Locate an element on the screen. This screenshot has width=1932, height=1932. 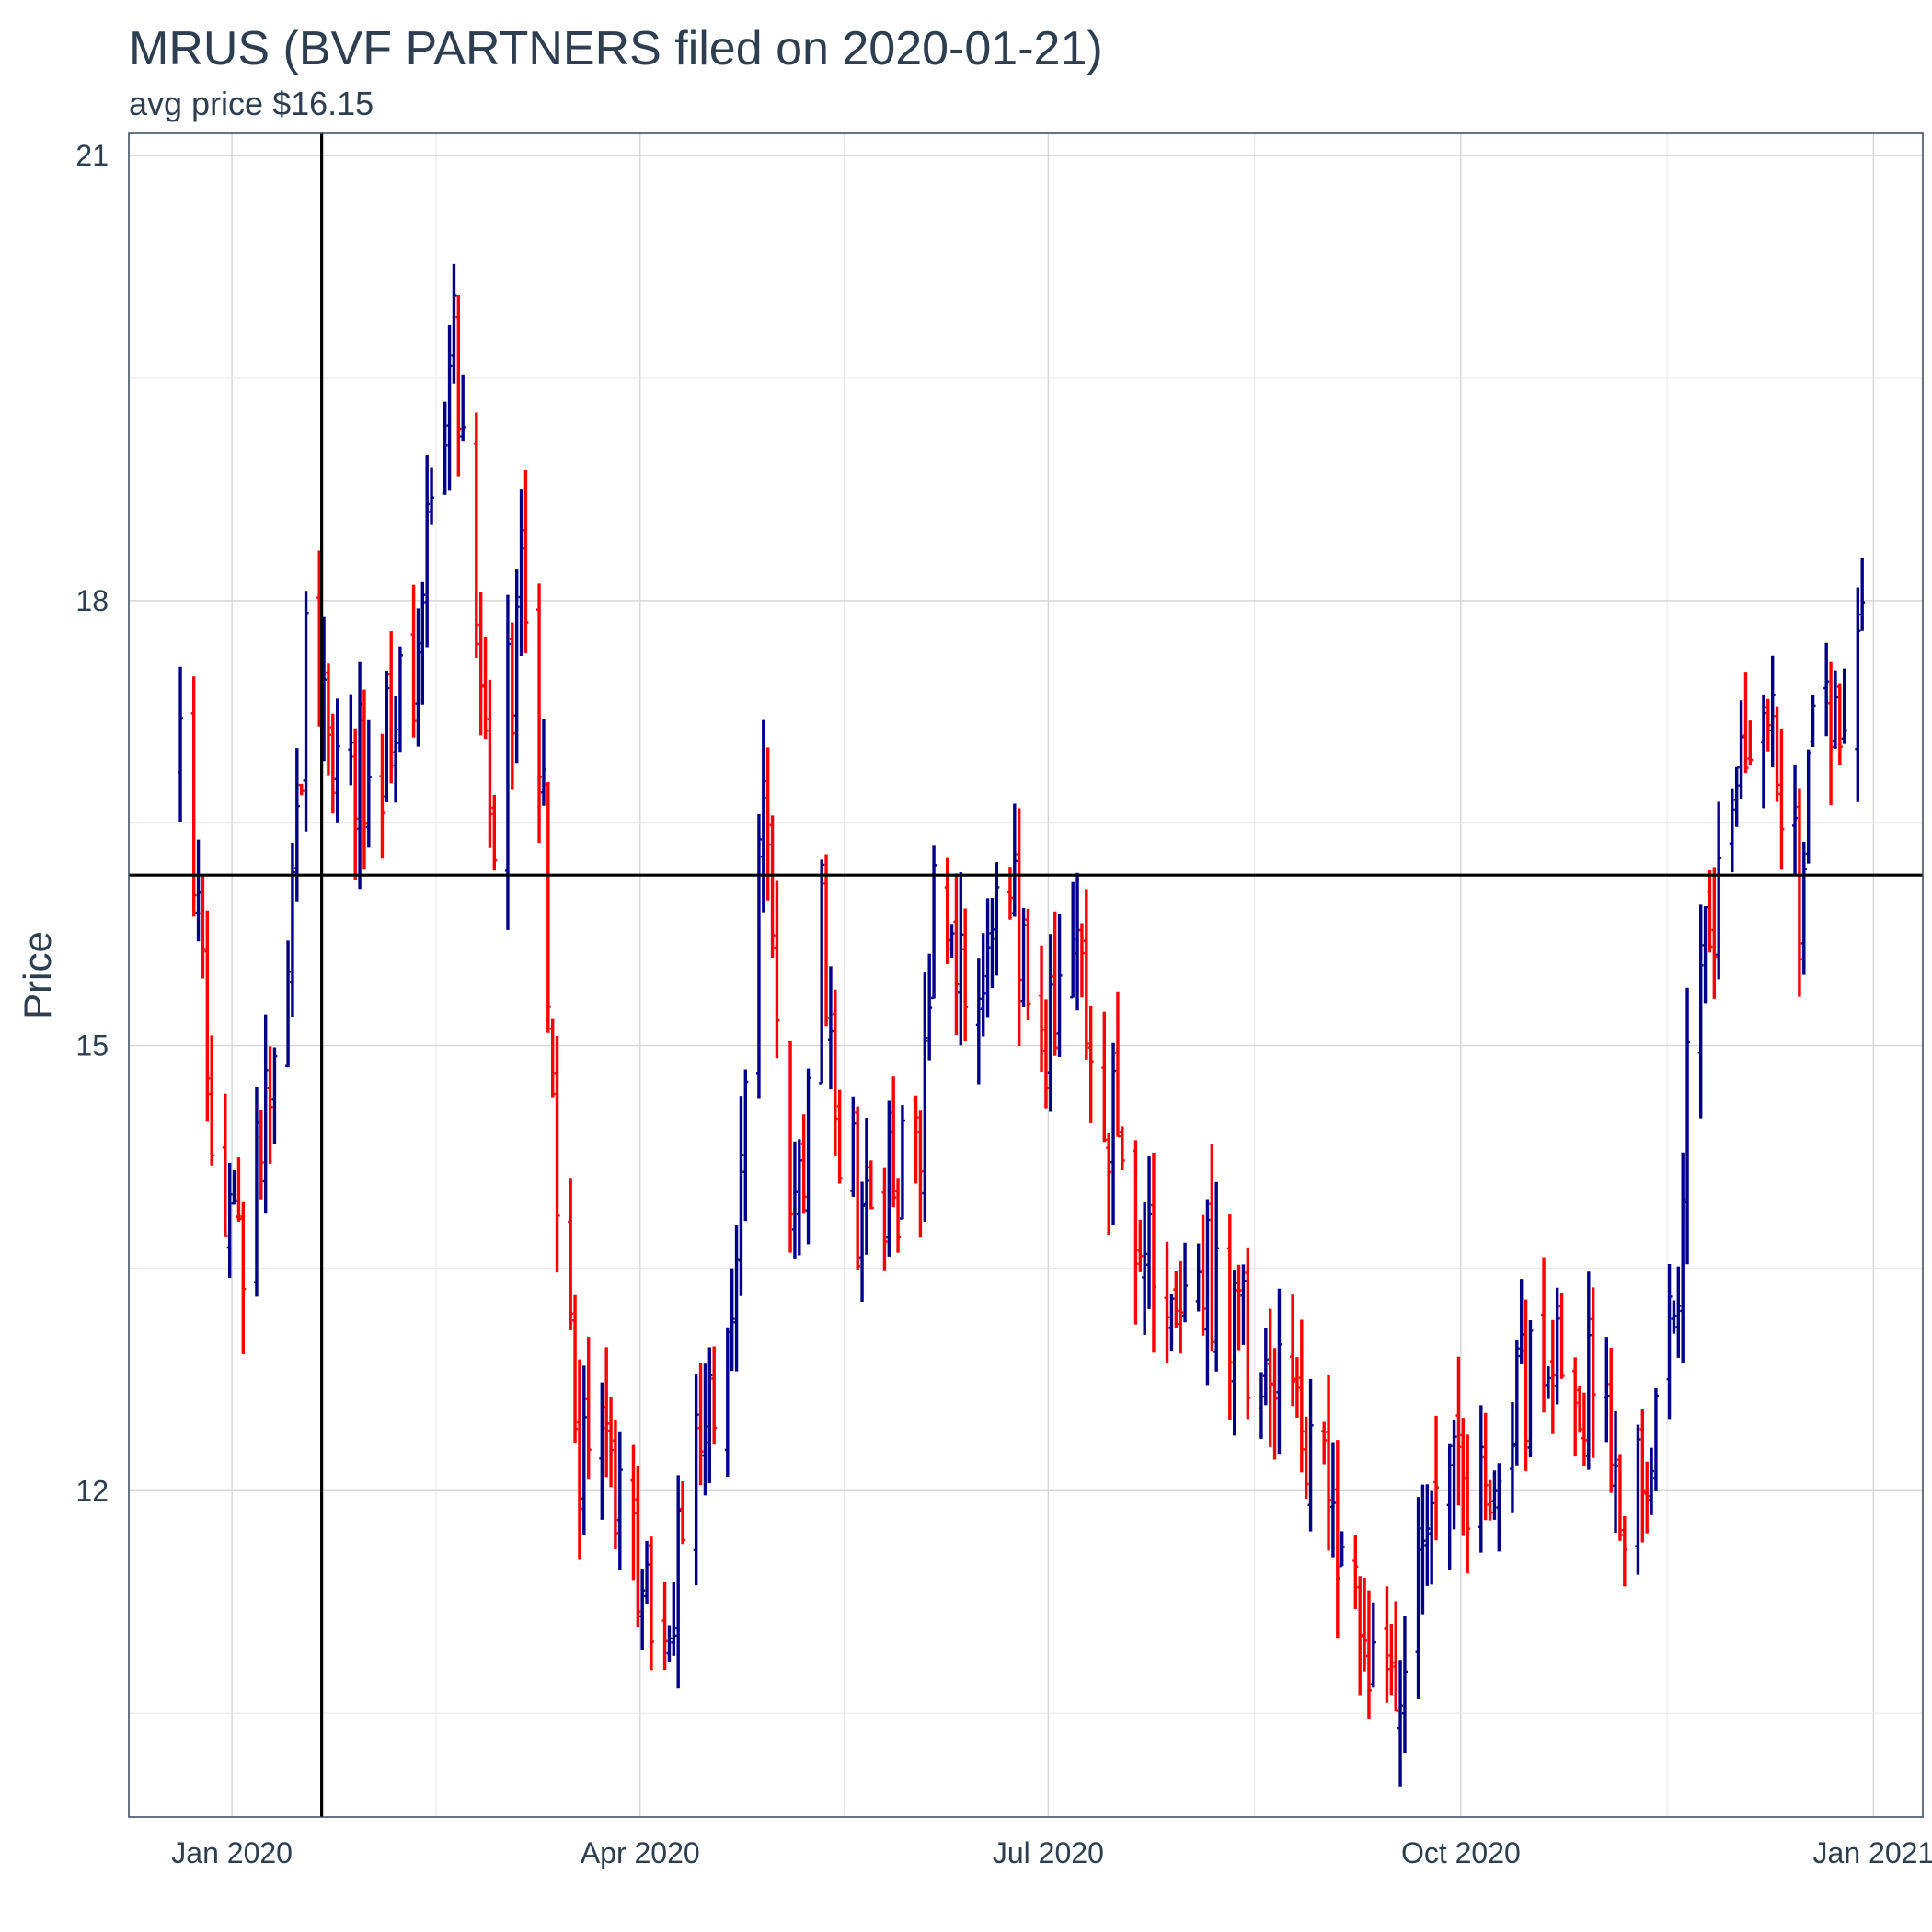
y-axis-ticks: 12 15 18 21 is located at coordinates (92, 823).